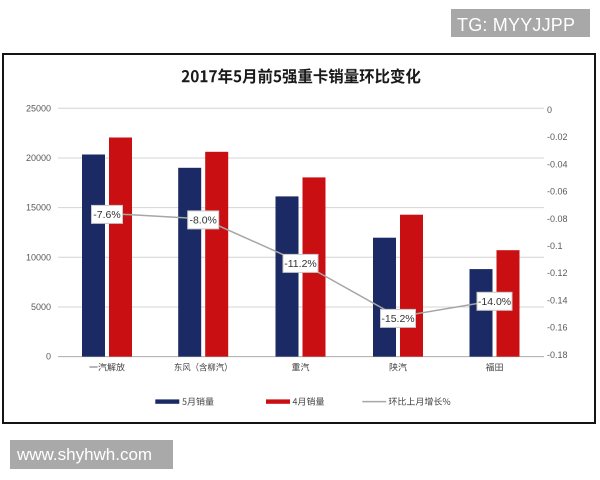 The image size is (600, 480). Describe the element at coordinates (555, 246) in the screenshot. I see `svg-text: -0.1` at that location.